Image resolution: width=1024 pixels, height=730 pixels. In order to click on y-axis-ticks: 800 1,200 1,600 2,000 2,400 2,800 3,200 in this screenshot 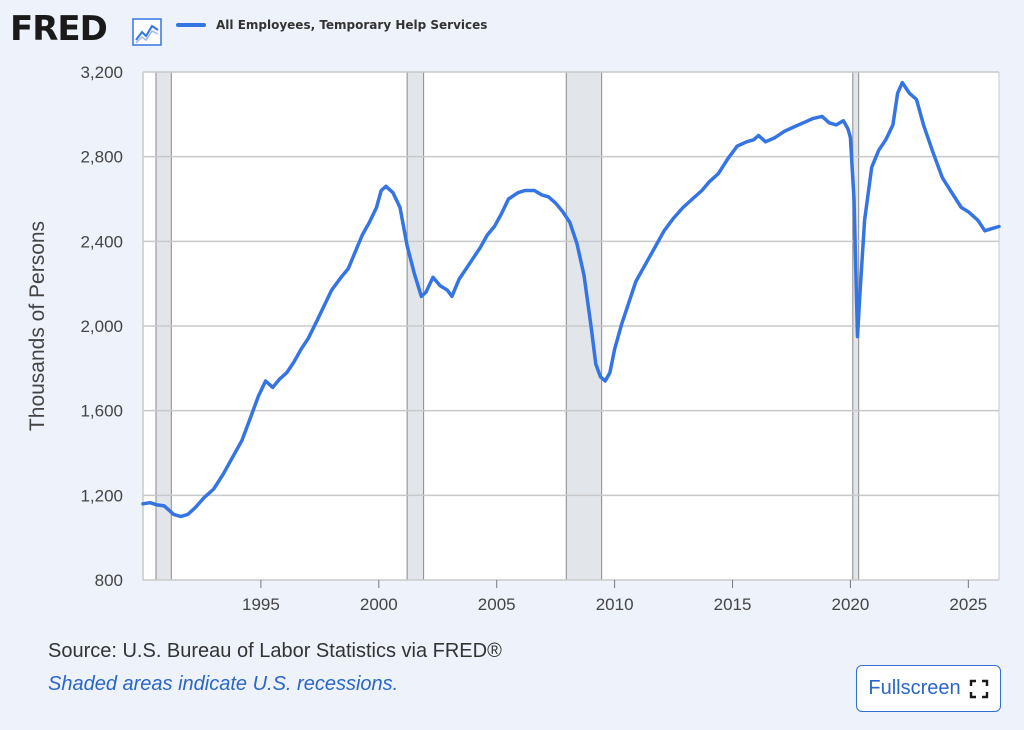, I will do `click(101, 326)`.